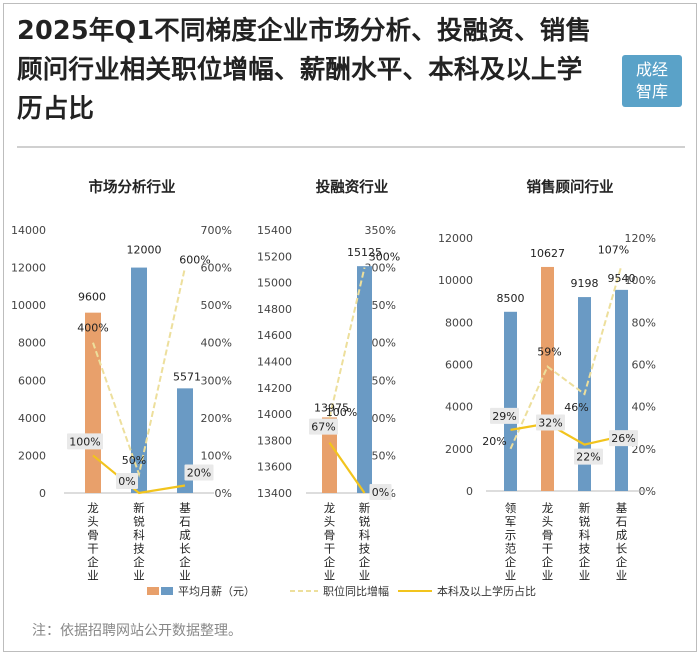  I want to click on right-axis-tick: 80%, so click(644, 322).